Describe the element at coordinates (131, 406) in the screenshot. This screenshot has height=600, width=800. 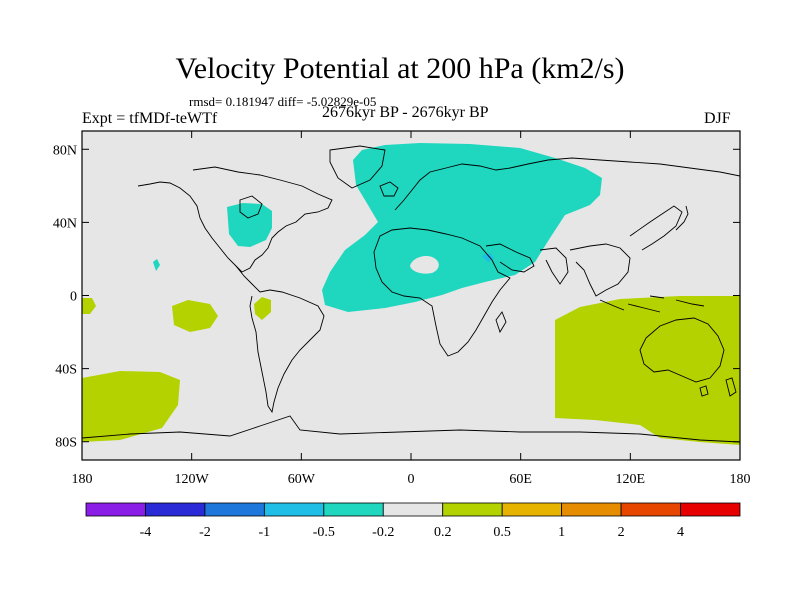
I see `pos-region-south-pacific` at that location.